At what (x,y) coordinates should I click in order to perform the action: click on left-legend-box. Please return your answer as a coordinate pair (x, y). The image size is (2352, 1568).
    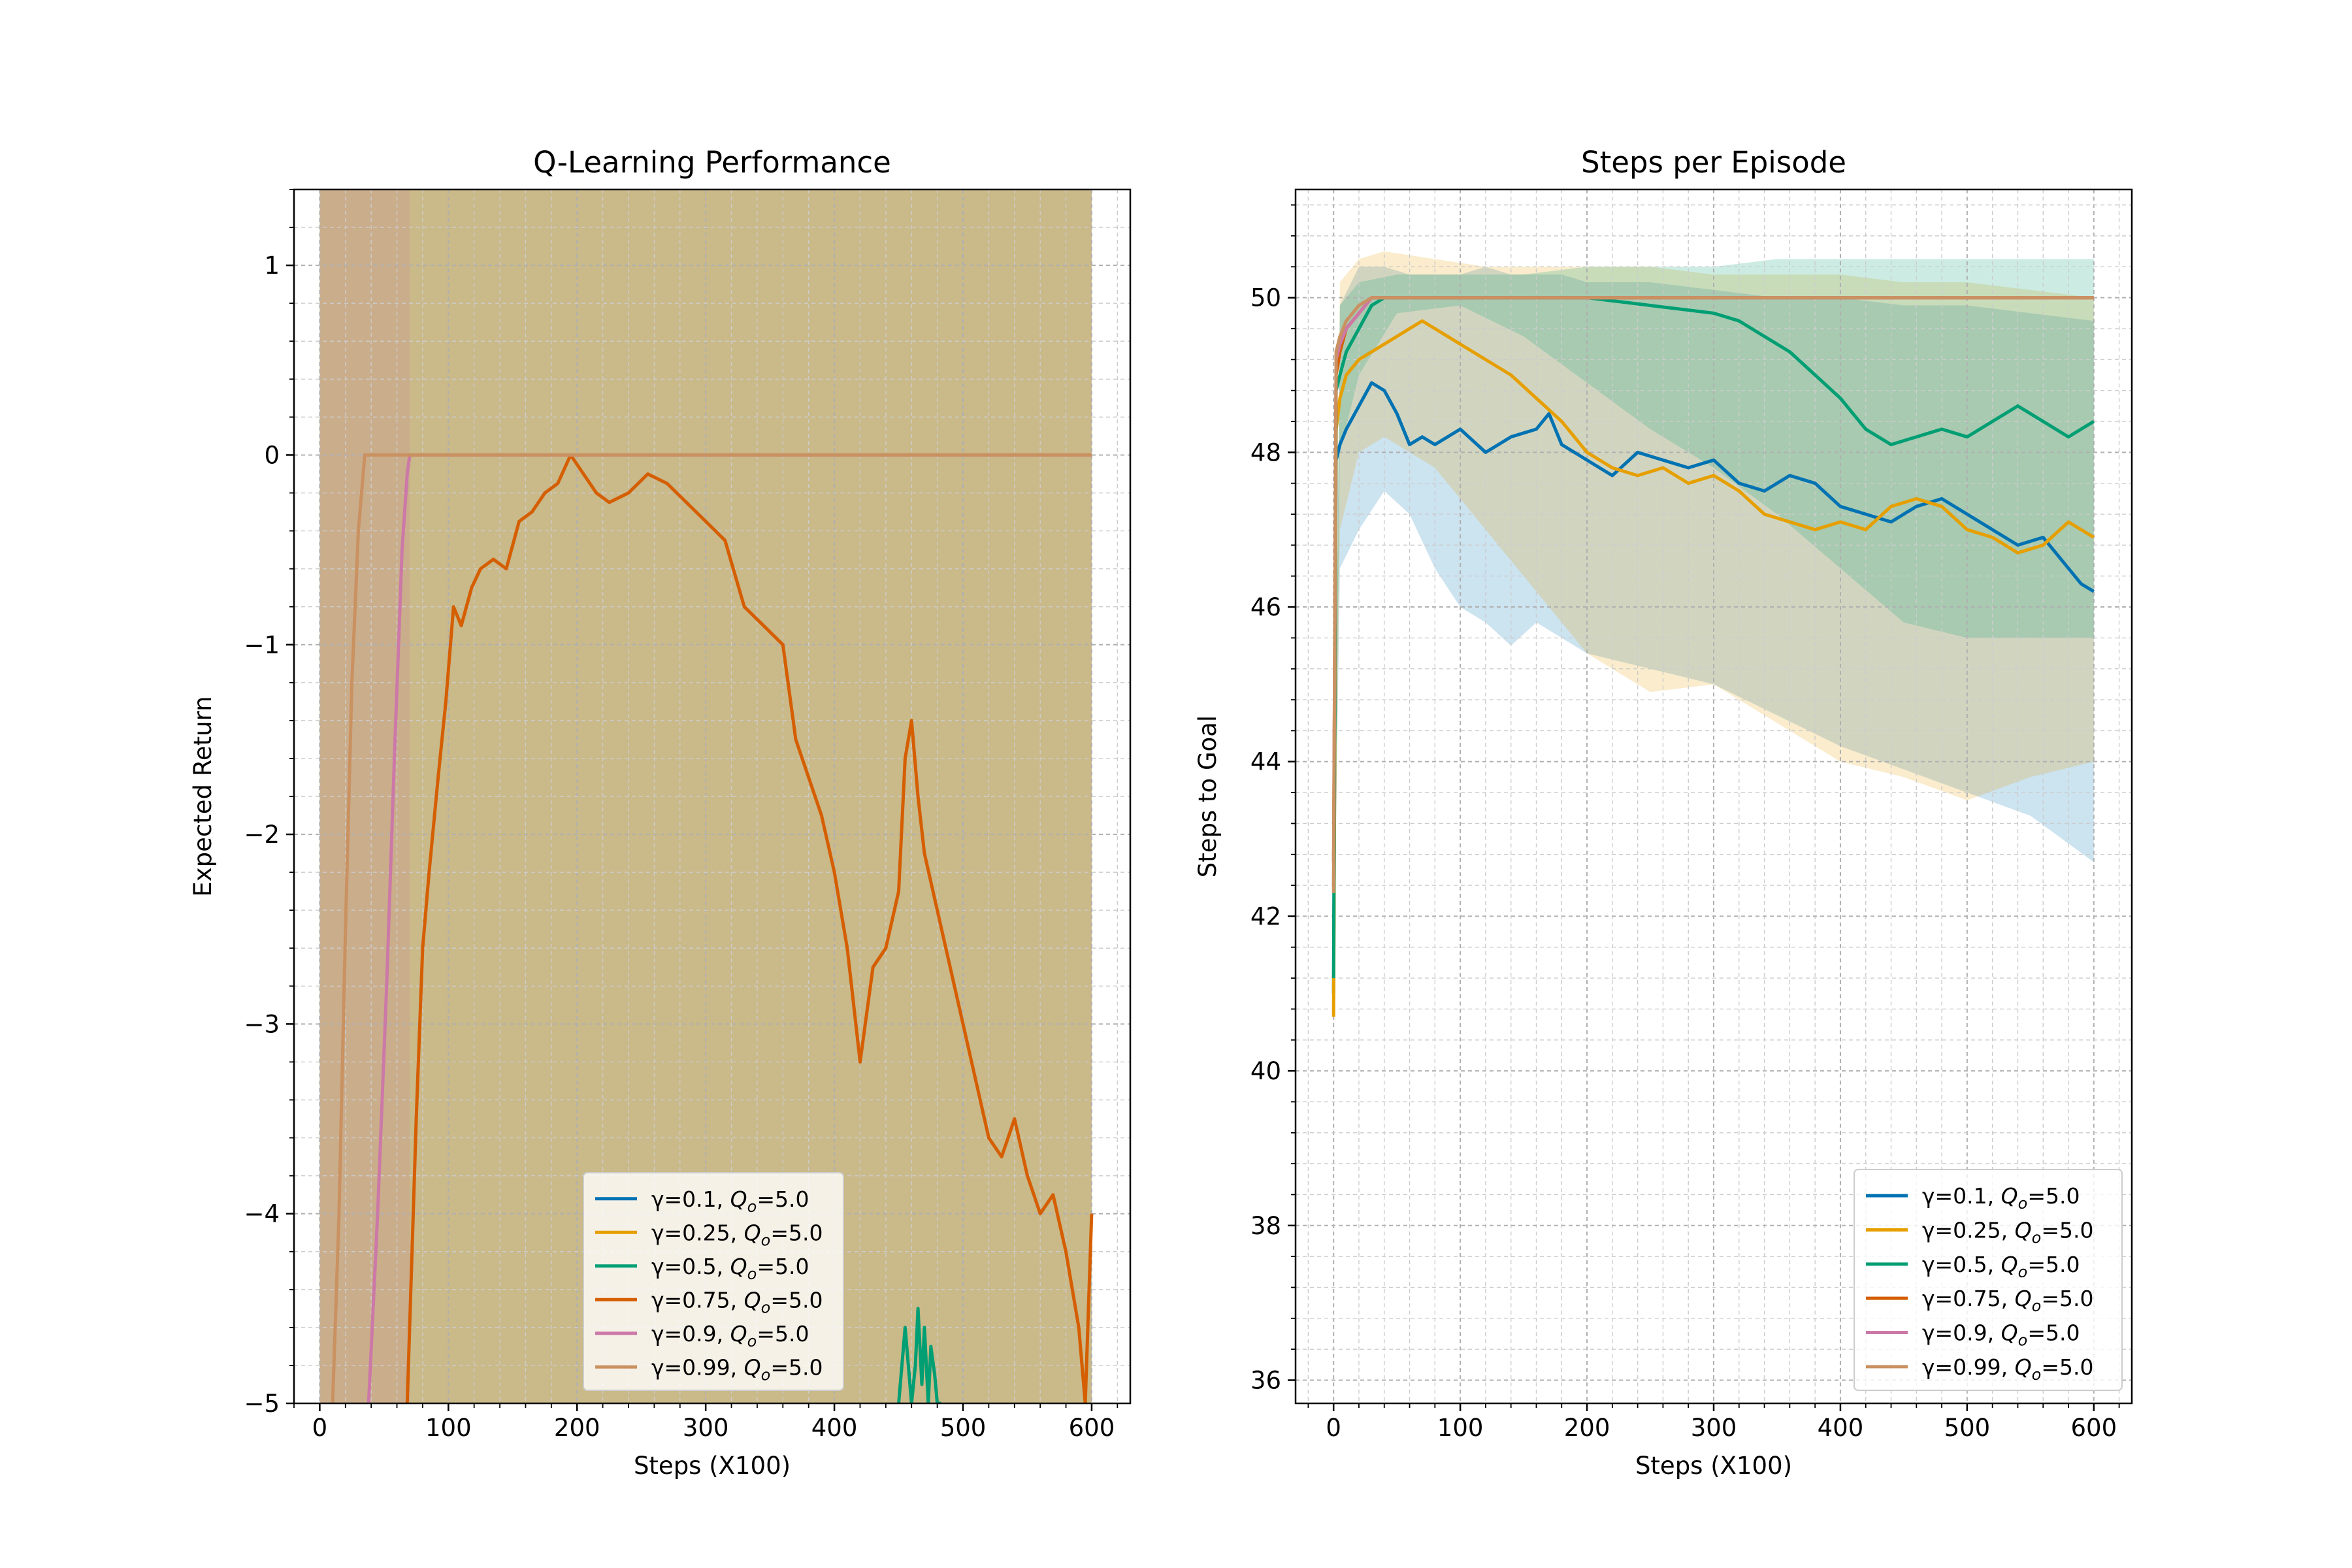
    Looking at the image, I should click on (713, 1281).